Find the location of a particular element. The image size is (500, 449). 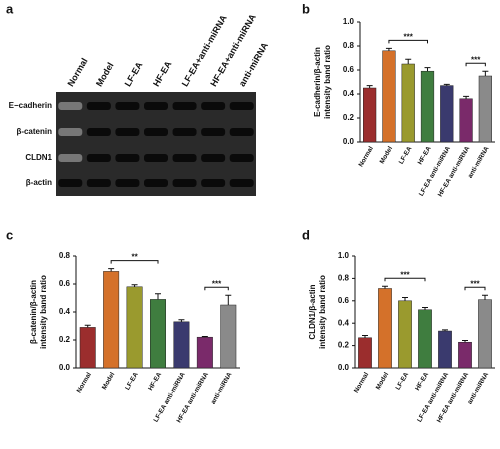

y-axis-label: E-cadherin/β-actin is located at coordinates (317, 82).